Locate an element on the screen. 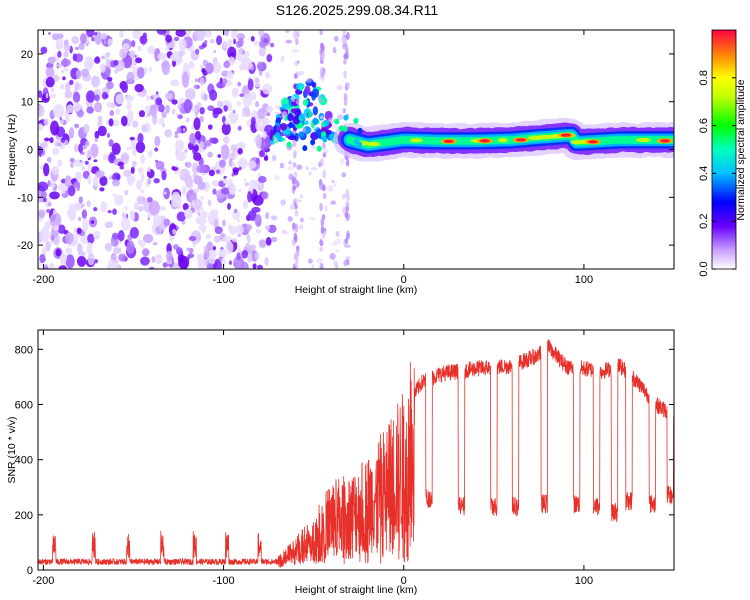 The height and width of the screenshot is (600, 750). spectrogram-ytick-label: 10 is located at coordinates (27, 103).